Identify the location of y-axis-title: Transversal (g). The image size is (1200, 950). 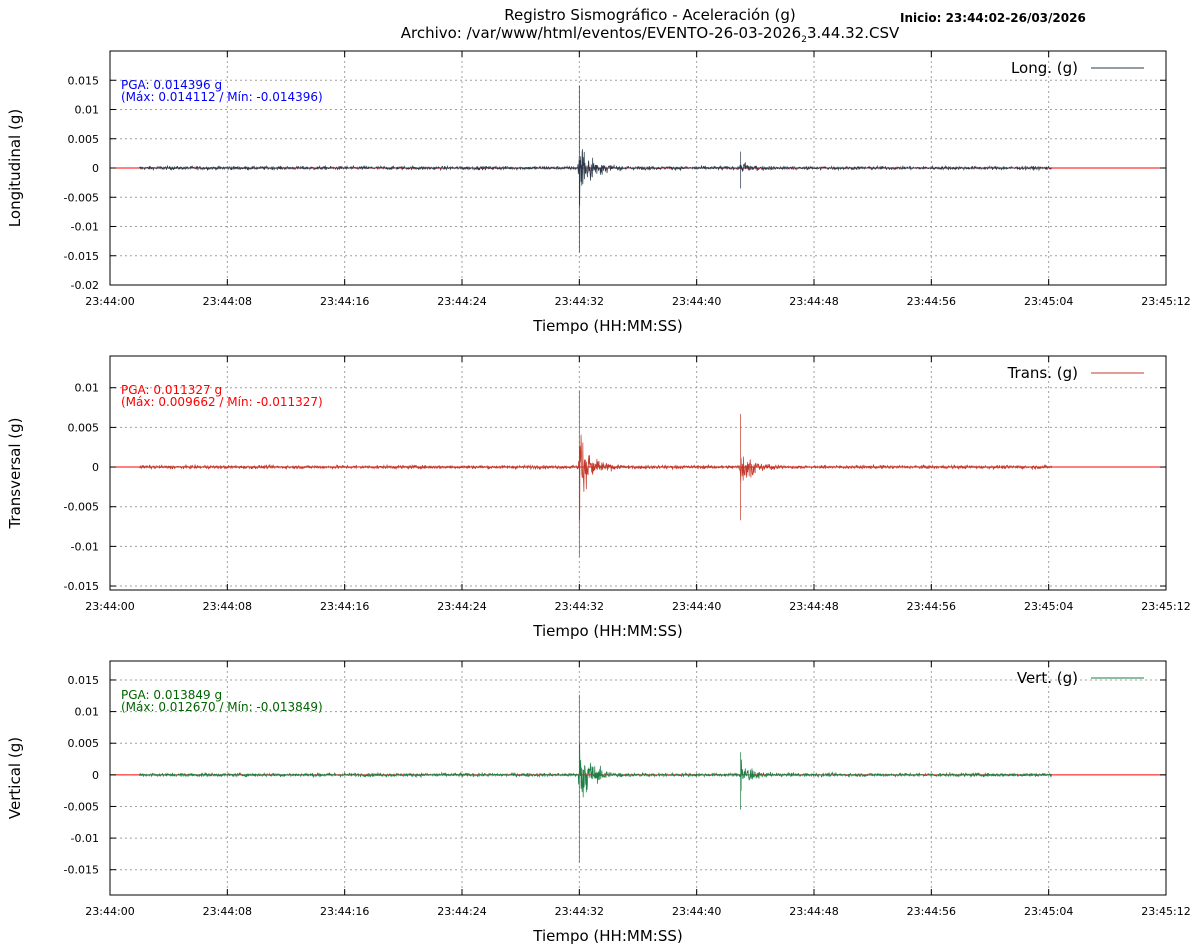
(15, 473).